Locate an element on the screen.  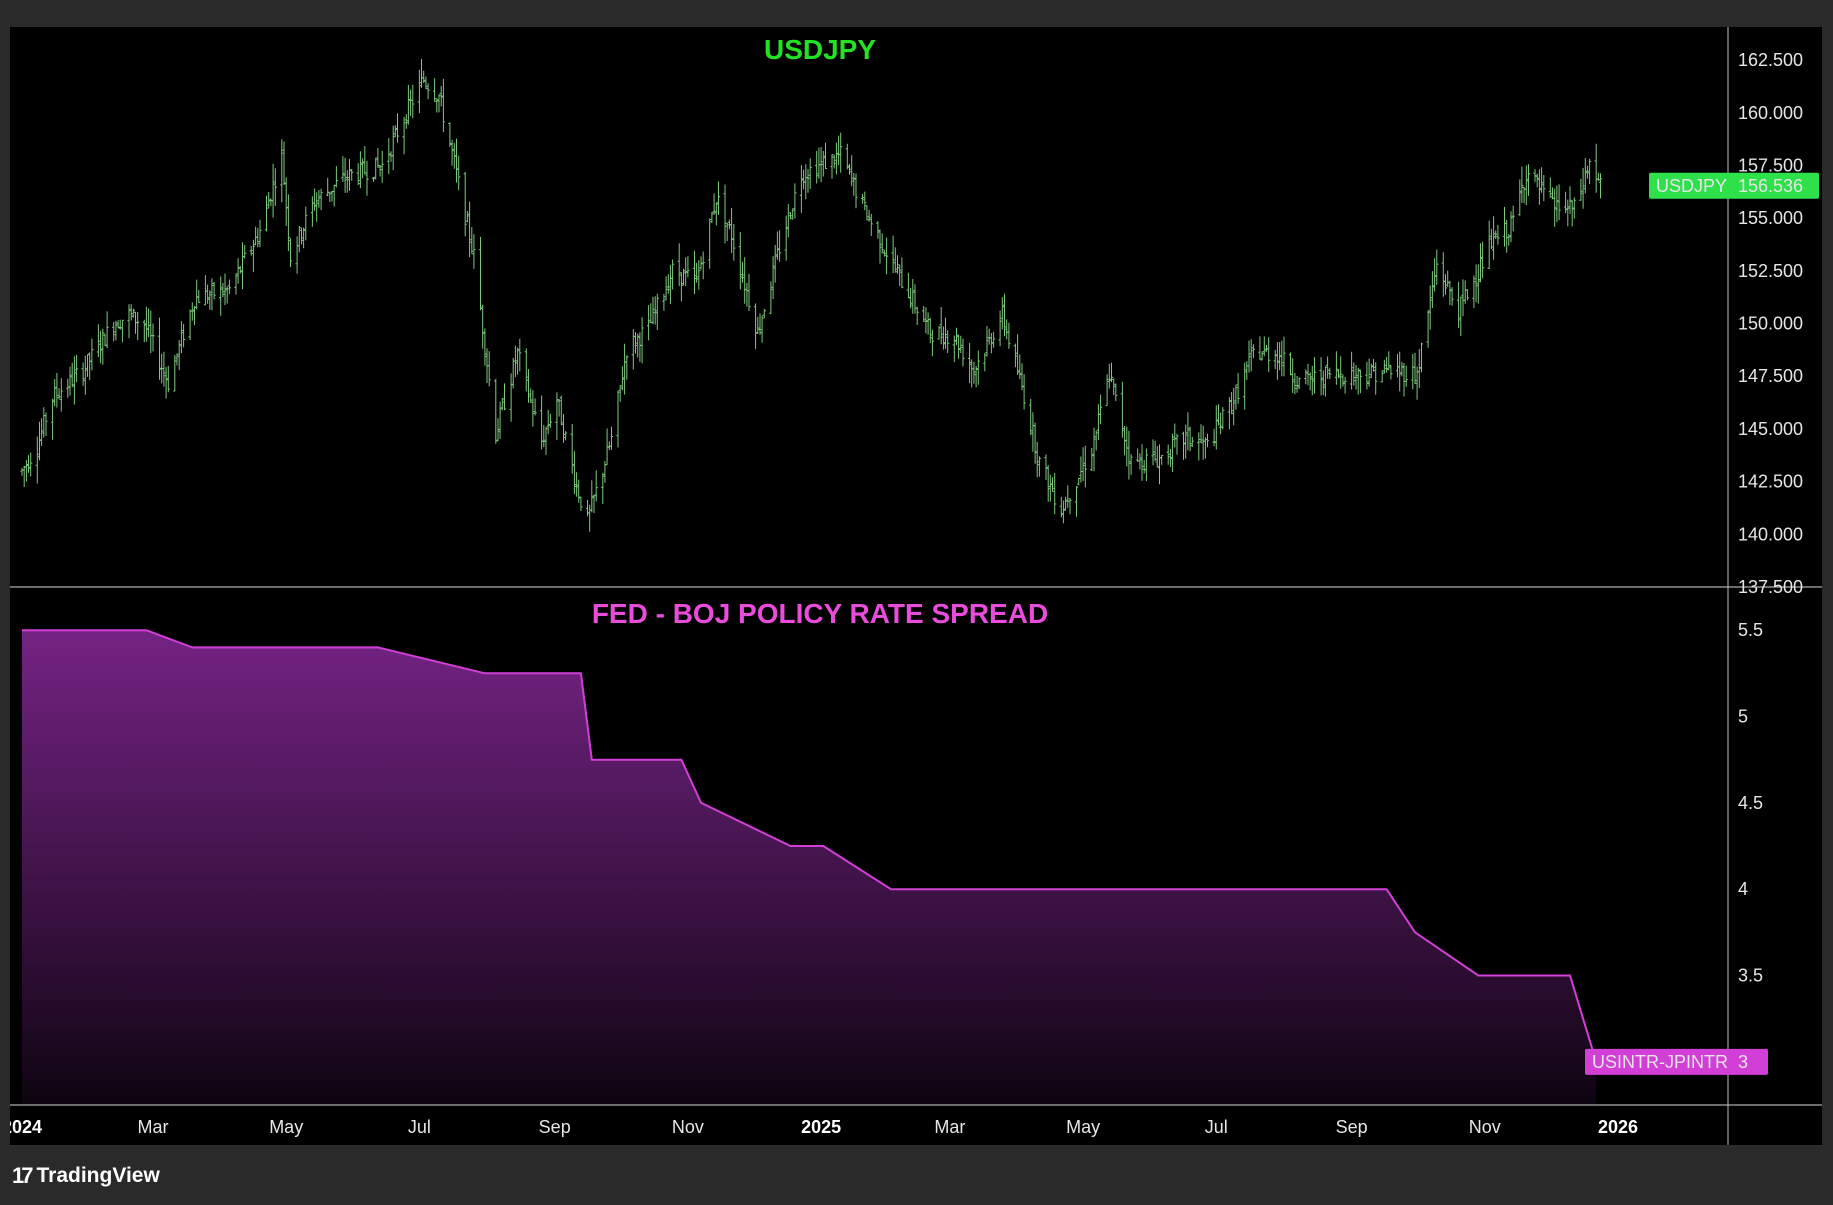
spread-y-tick: 4 is located at coordinates (1743, 889).